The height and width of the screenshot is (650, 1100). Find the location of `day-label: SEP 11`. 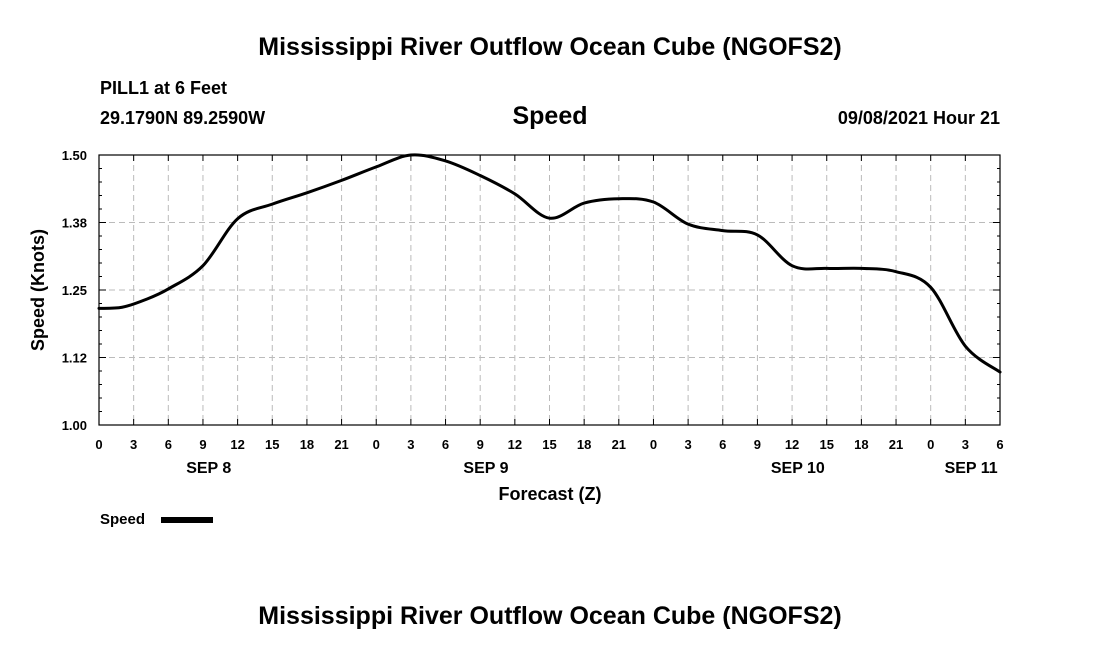

day-label: SEP 11 is located at coordinates (971, 468).